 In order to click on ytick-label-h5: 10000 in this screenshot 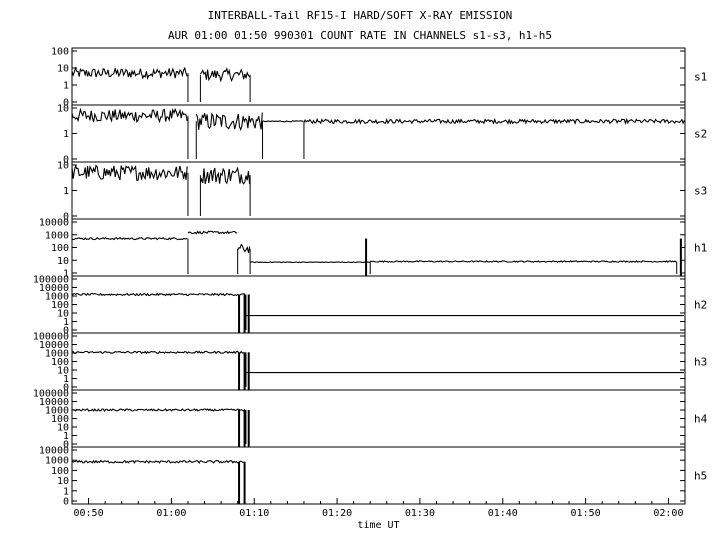, I will do `click(54, 451)`.